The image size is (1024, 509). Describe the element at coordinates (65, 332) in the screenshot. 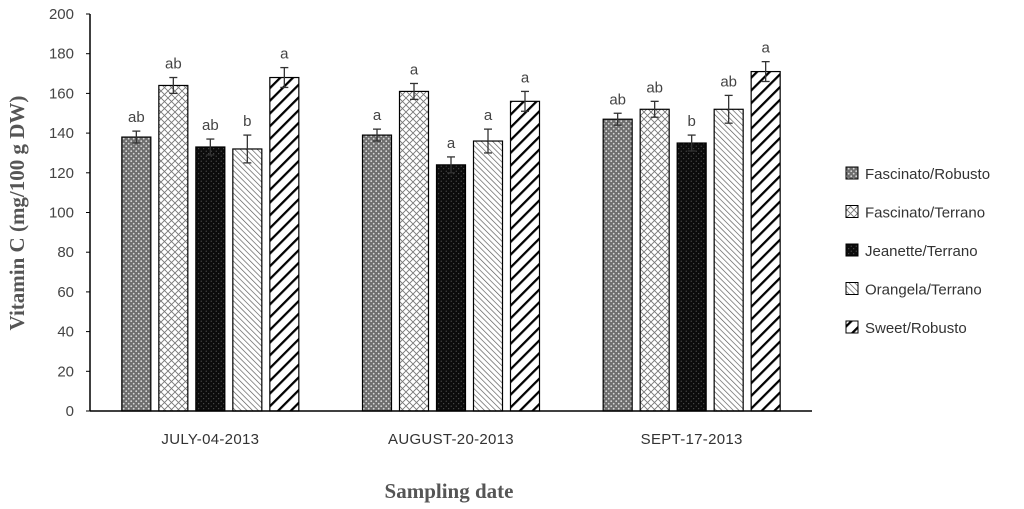

I see `y-tick-label: 40` at that location.